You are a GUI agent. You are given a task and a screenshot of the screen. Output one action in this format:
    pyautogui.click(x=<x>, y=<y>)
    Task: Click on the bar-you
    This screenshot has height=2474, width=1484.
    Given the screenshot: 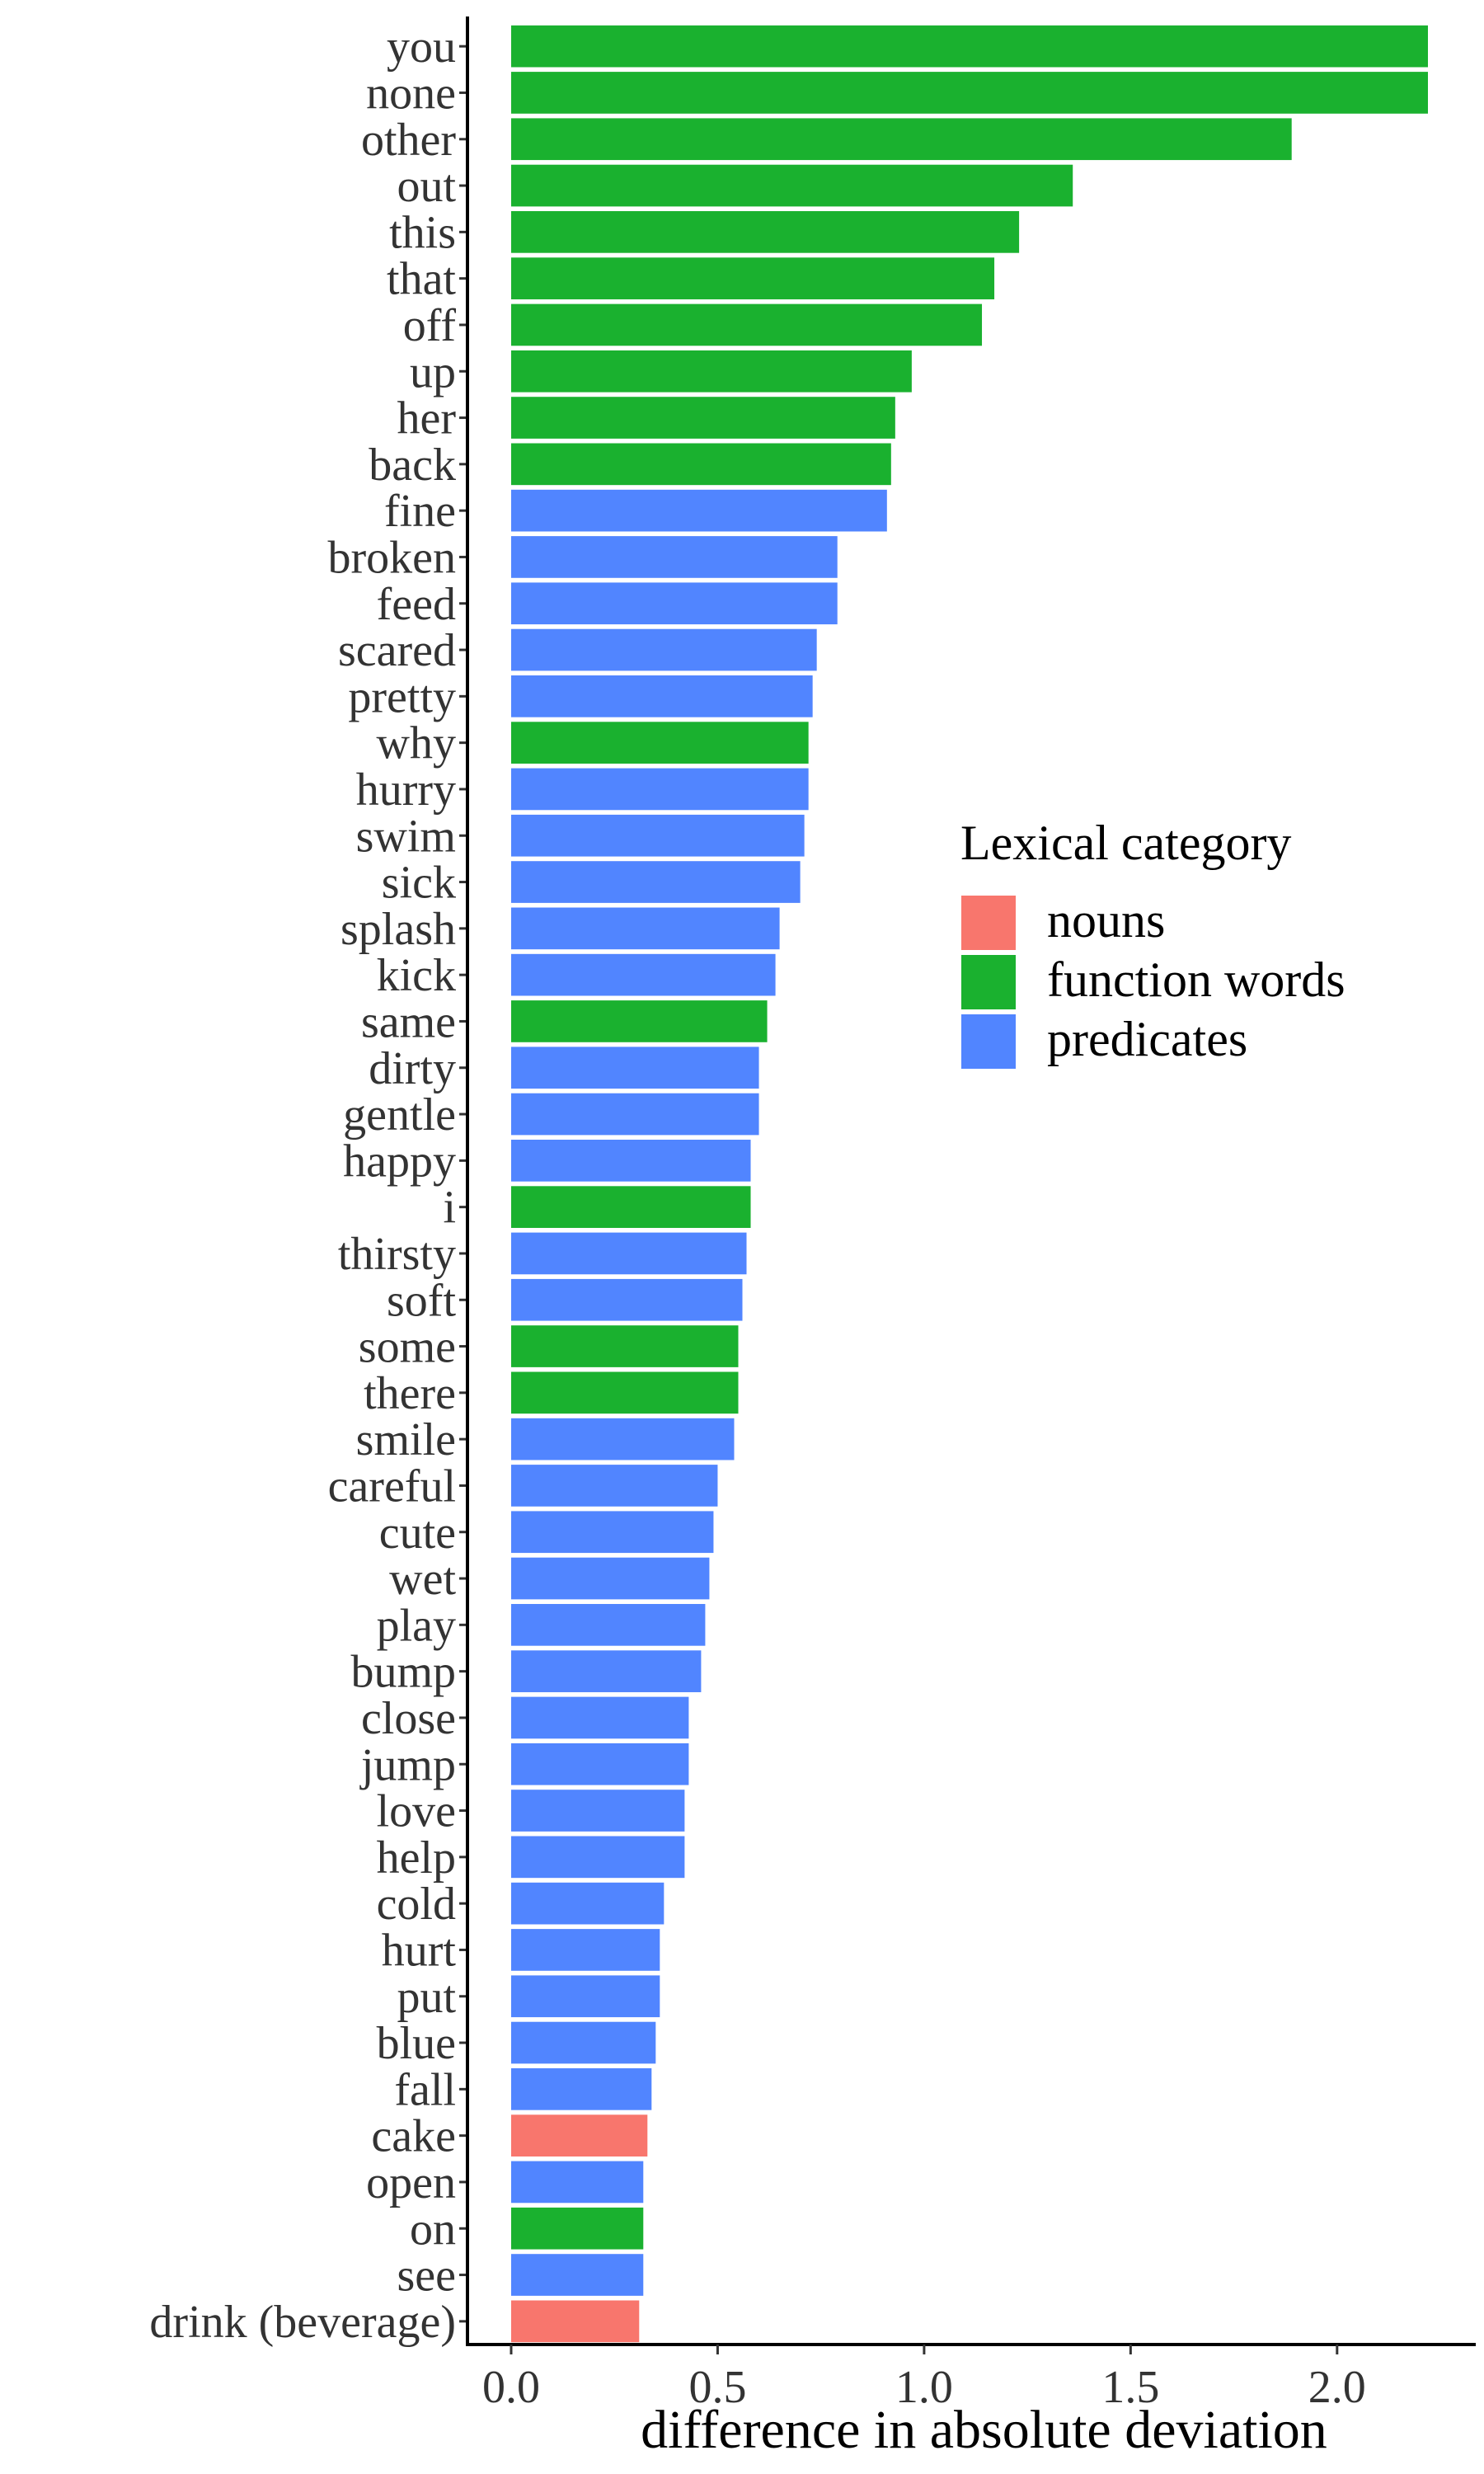 What is the action you would take?
    pyautogui.click(x=969, y=46)
    